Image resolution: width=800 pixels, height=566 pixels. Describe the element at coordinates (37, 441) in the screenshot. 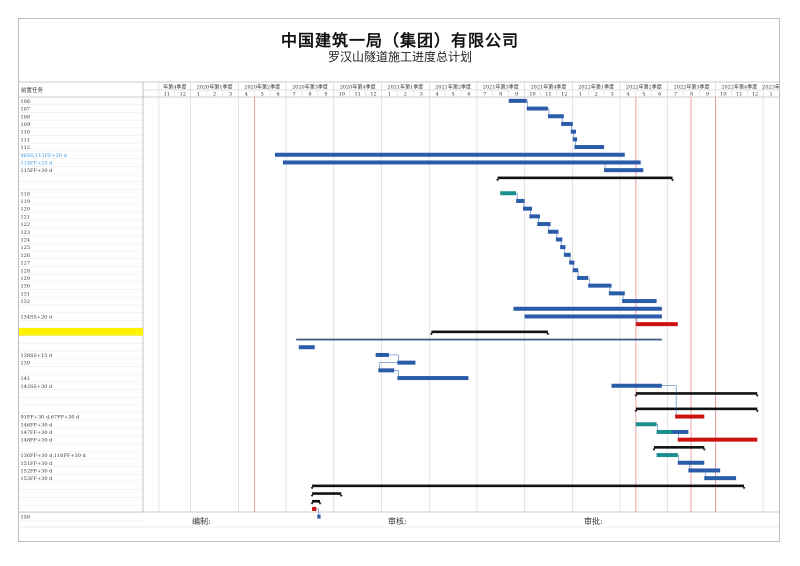

I see `predecessor-label: 148FF+30 d` at that location.